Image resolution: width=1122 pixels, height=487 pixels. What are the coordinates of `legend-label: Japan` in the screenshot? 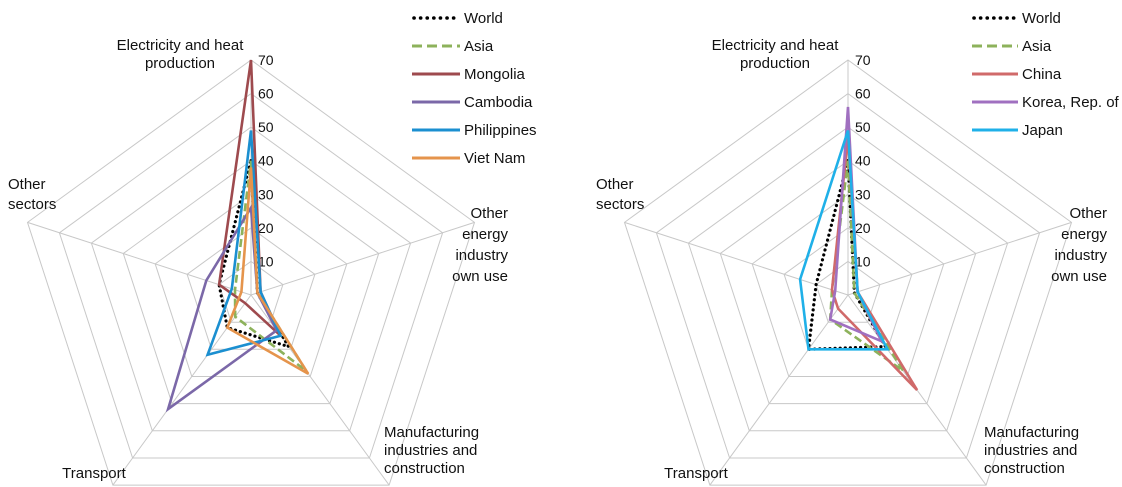 It's located at (1042, 130).